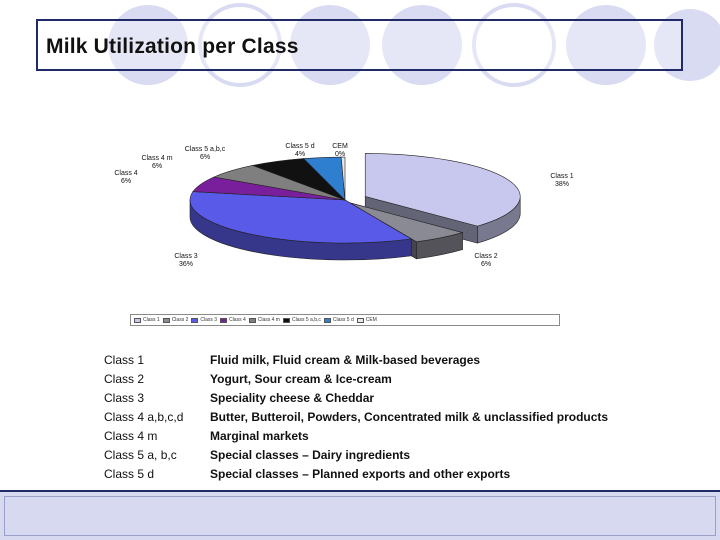 The width and height of the screenshot is (720, 540). I want to click on footer-bar, so click(360, 515).